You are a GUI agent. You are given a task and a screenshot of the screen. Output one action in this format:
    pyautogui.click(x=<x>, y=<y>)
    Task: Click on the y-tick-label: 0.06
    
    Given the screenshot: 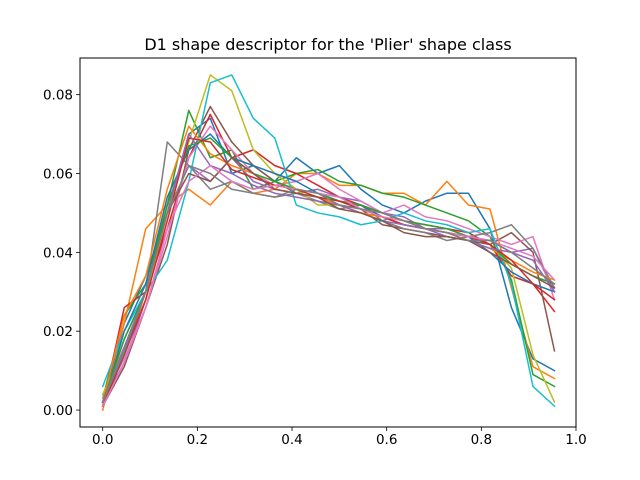 What is the action you would take?
    pyautogui.click(x=58, y=175)
    